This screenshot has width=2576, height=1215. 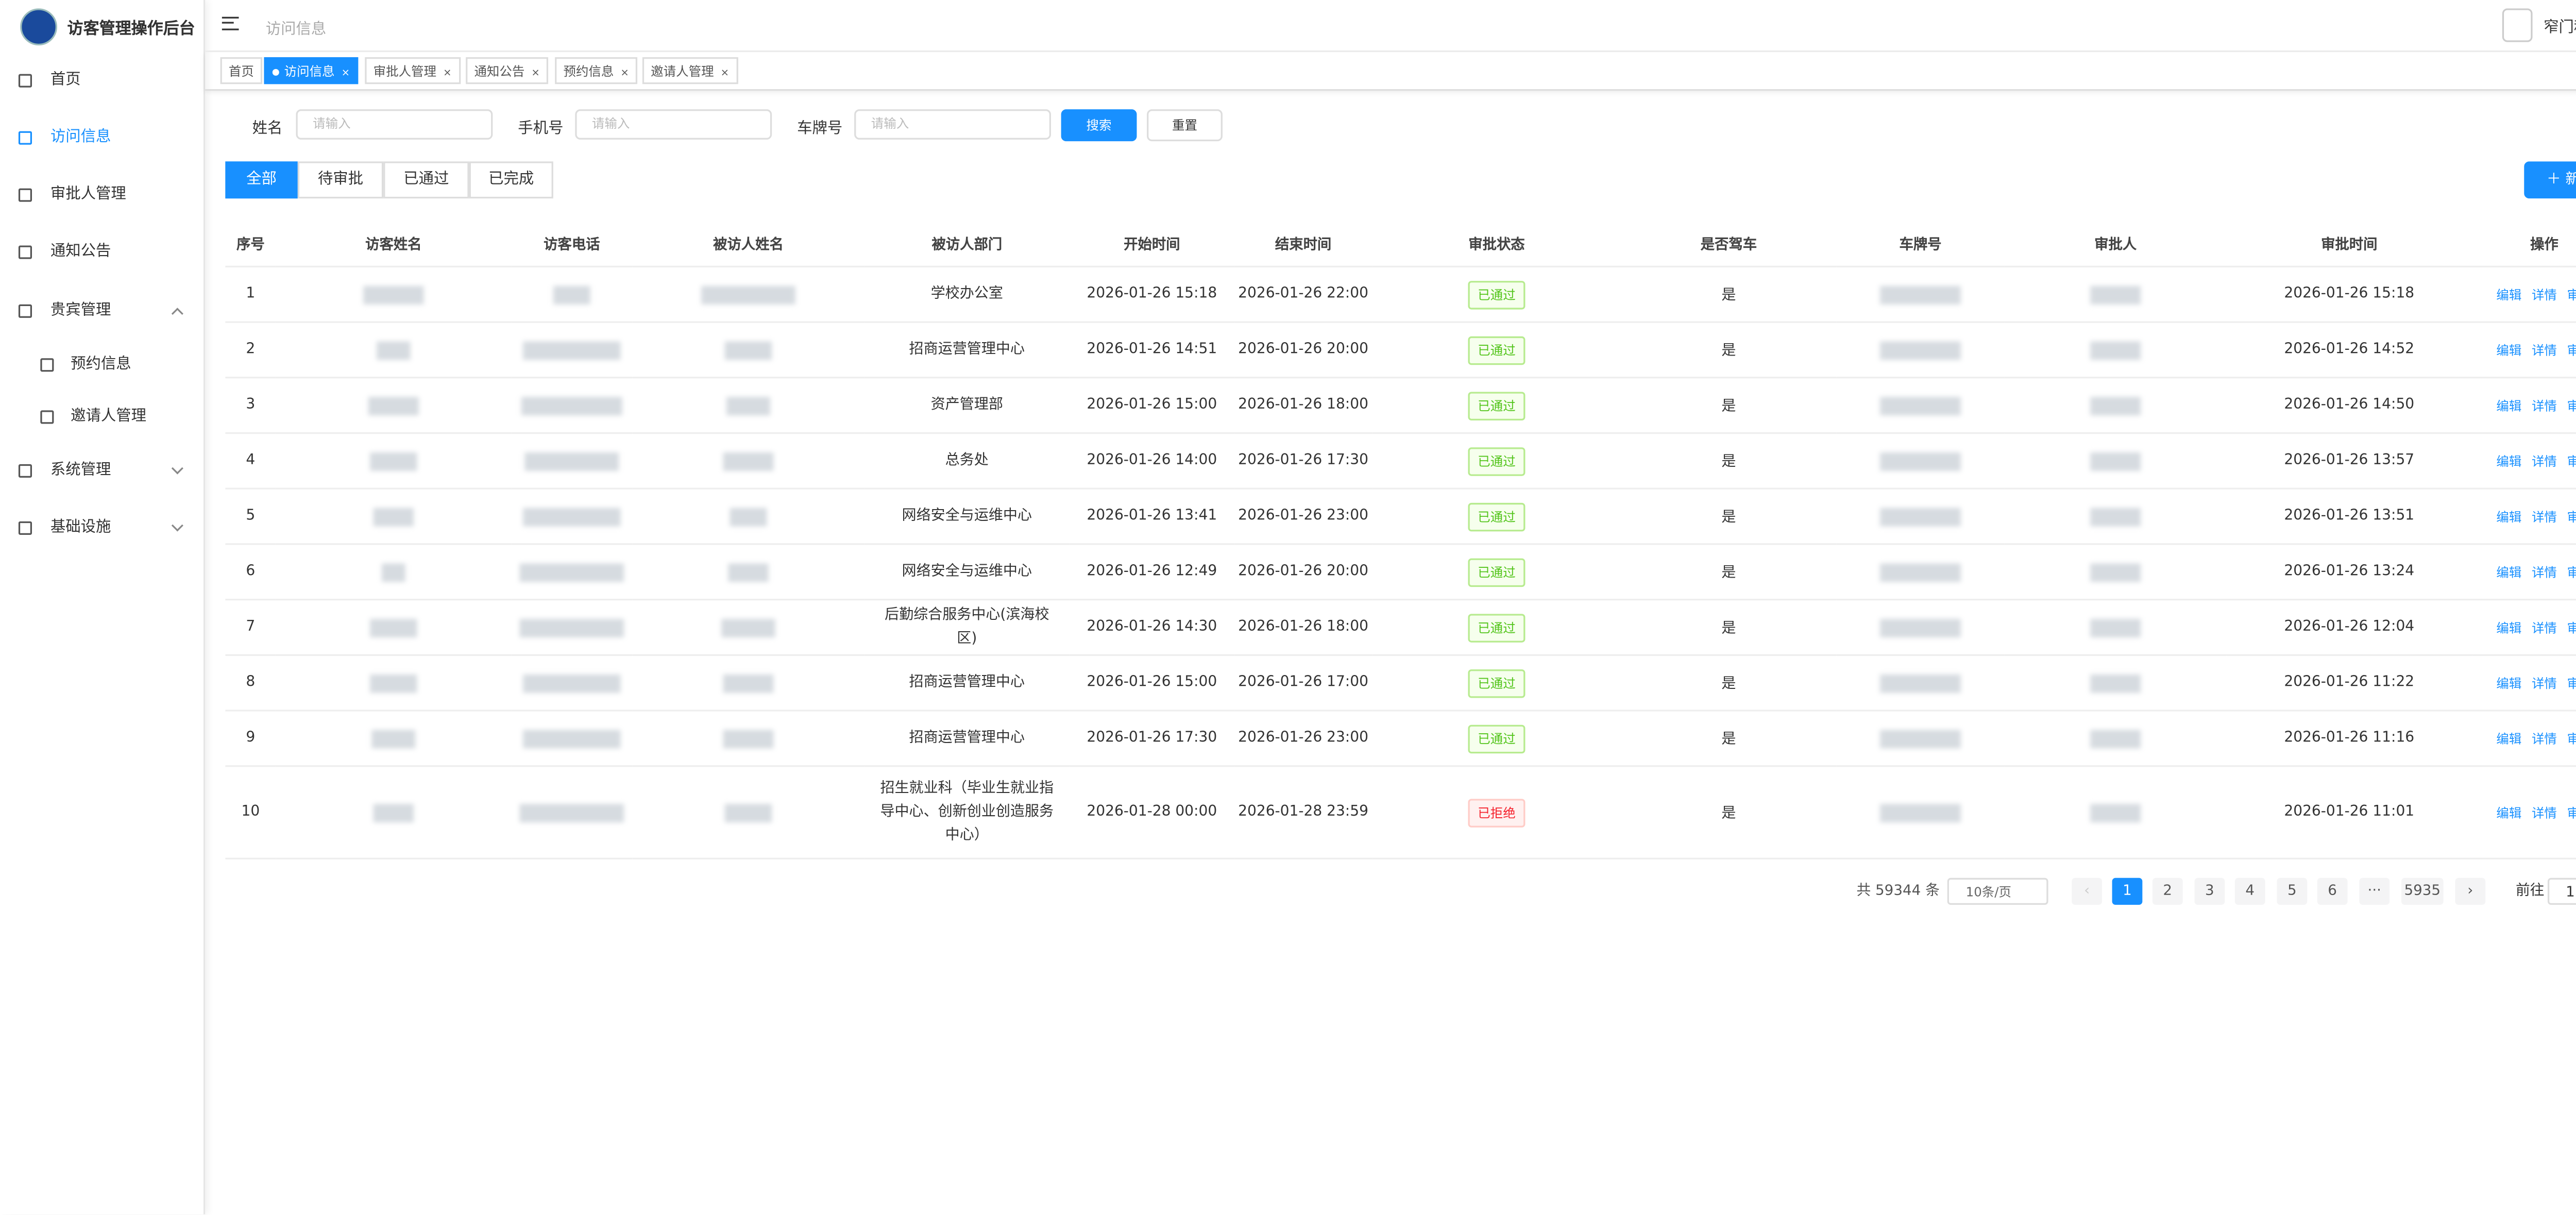 What do you see at coordinates (2423, 891) in the screenshot?
I see `page-button: 5935` at bounding box center [2423, 891].